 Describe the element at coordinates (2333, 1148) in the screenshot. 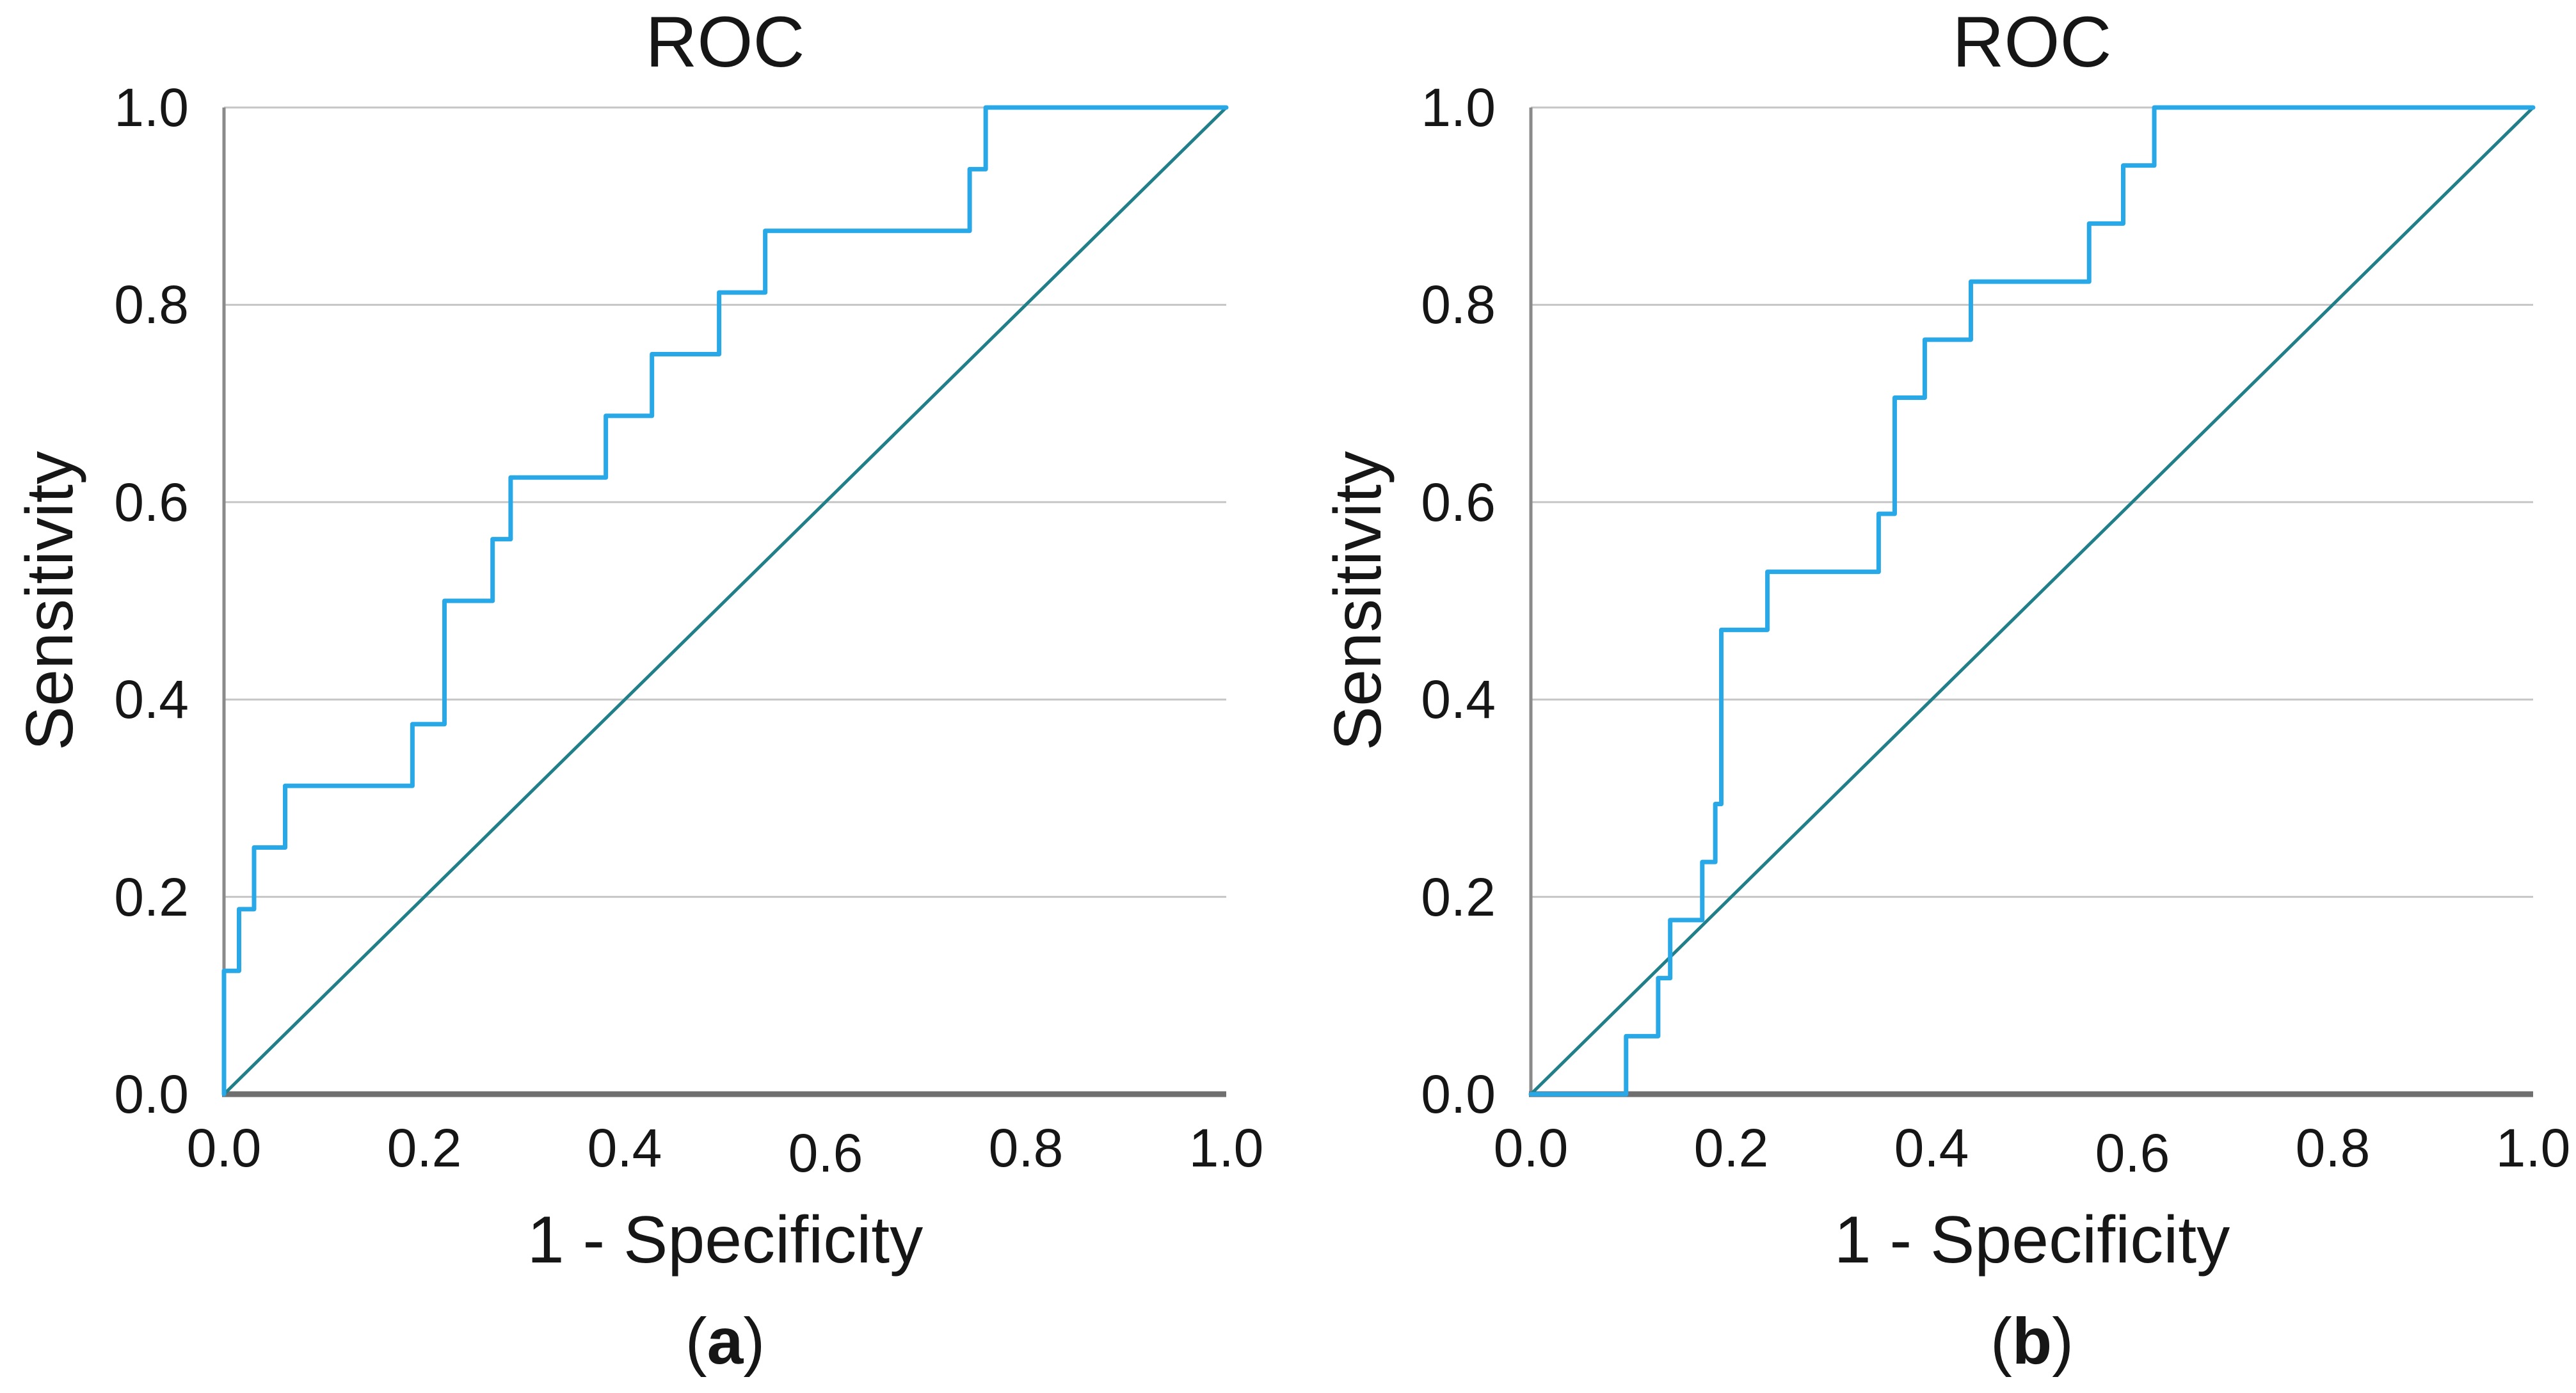

I see `xtick-b-0.8: 0.8` at that location.